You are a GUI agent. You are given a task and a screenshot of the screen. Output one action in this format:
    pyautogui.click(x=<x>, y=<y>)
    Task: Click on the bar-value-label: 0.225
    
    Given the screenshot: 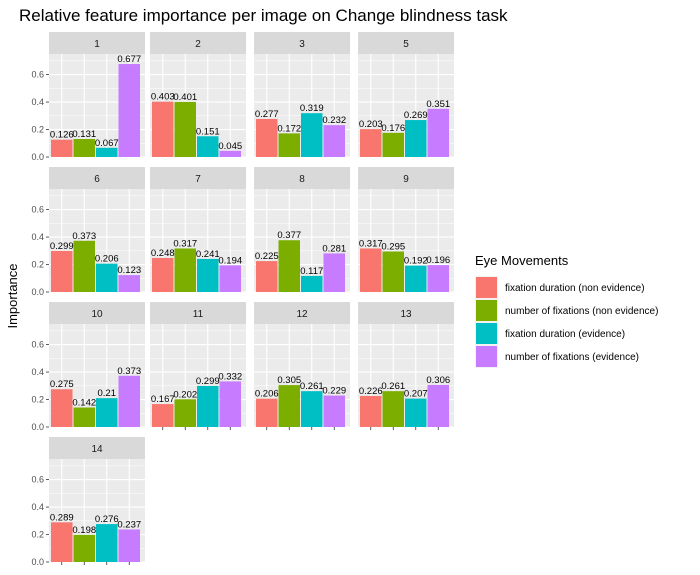 What is the action you would take?
    pyautogui.click(x=267, y=256)
    